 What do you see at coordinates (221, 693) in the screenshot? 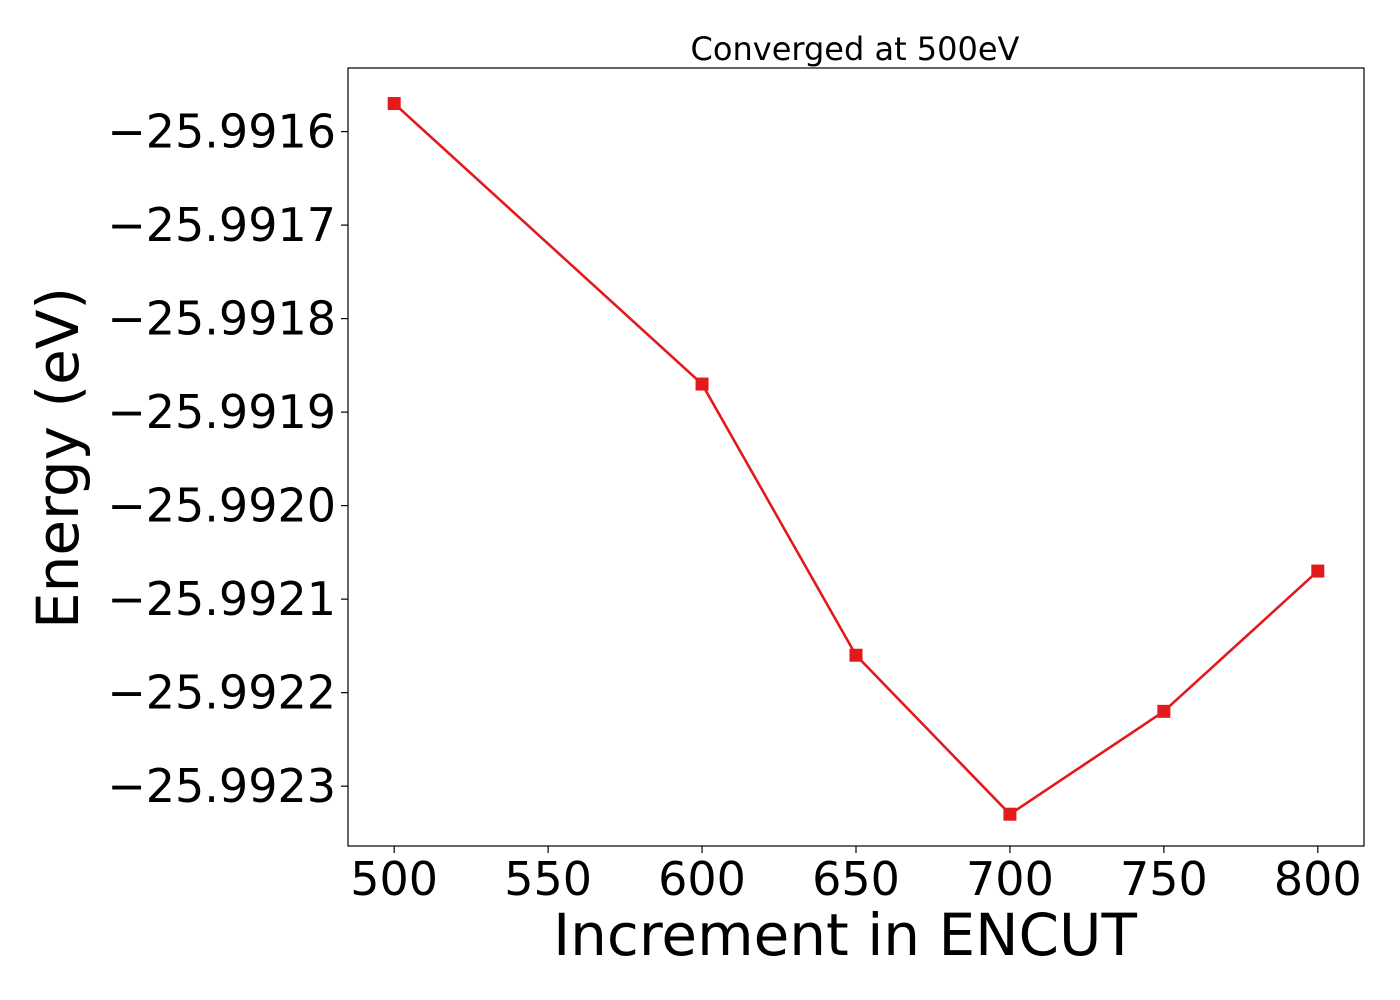
I see `y-tick-label: −25.9922` at bounding box center [221, 693].